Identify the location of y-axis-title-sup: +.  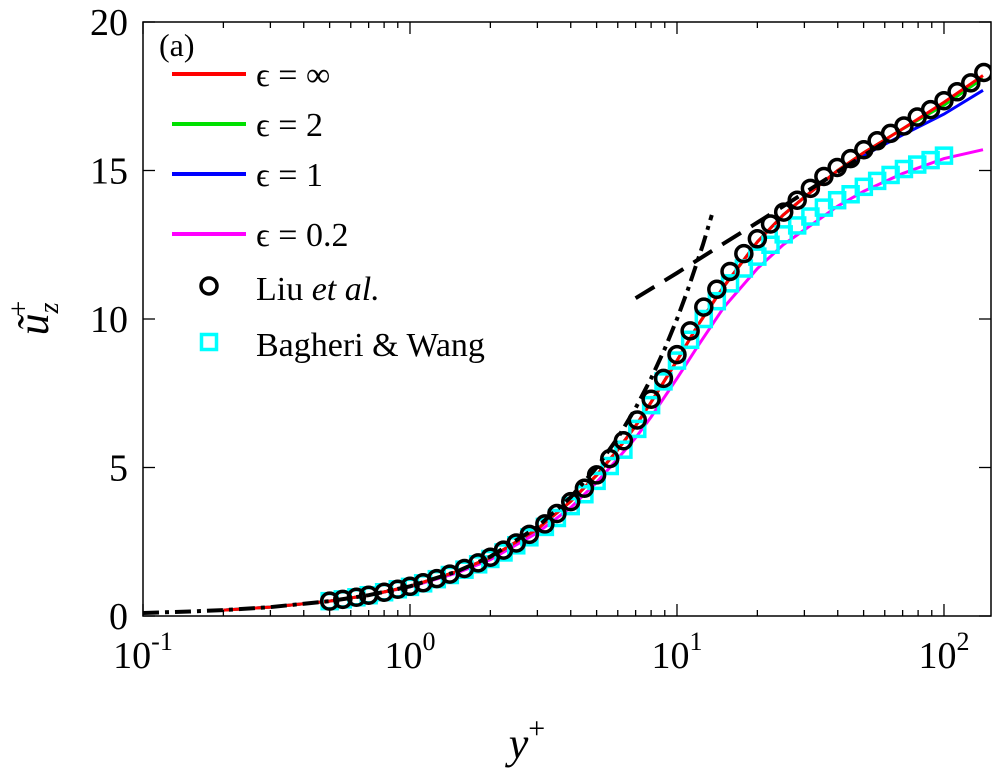
(19, 309).